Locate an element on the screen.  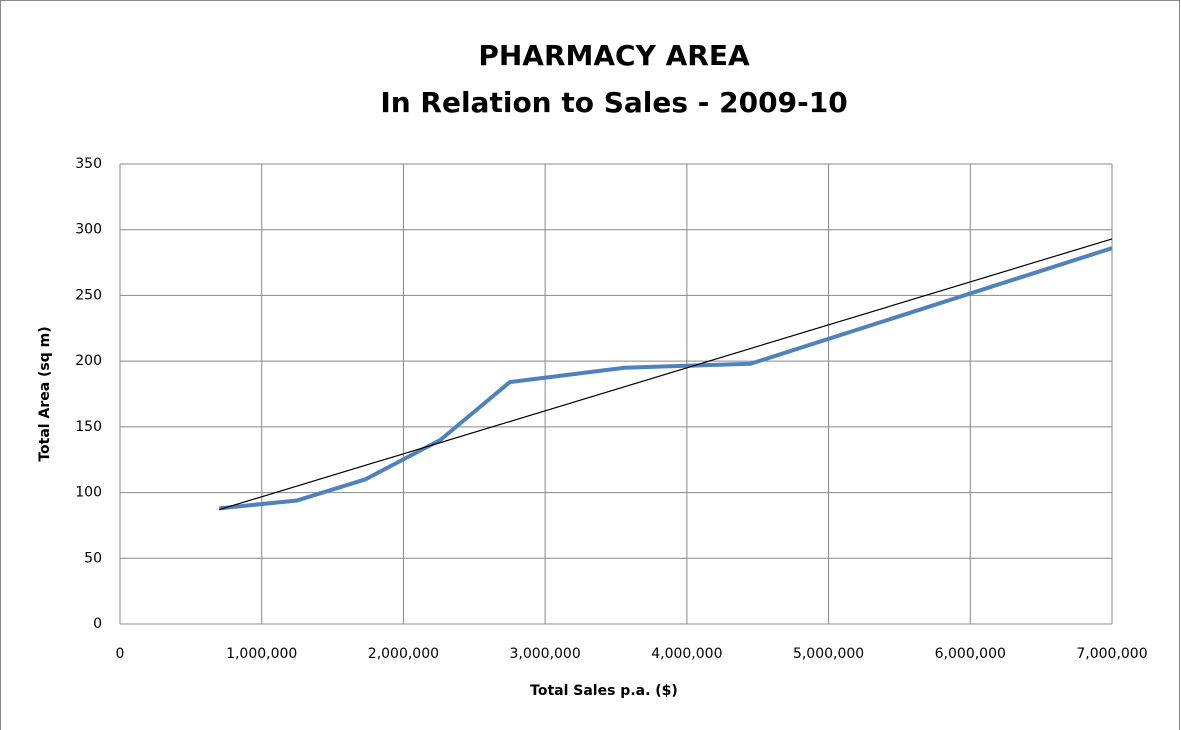
chart-title: PHARMACY AREA is located at coordinates (614, 55).